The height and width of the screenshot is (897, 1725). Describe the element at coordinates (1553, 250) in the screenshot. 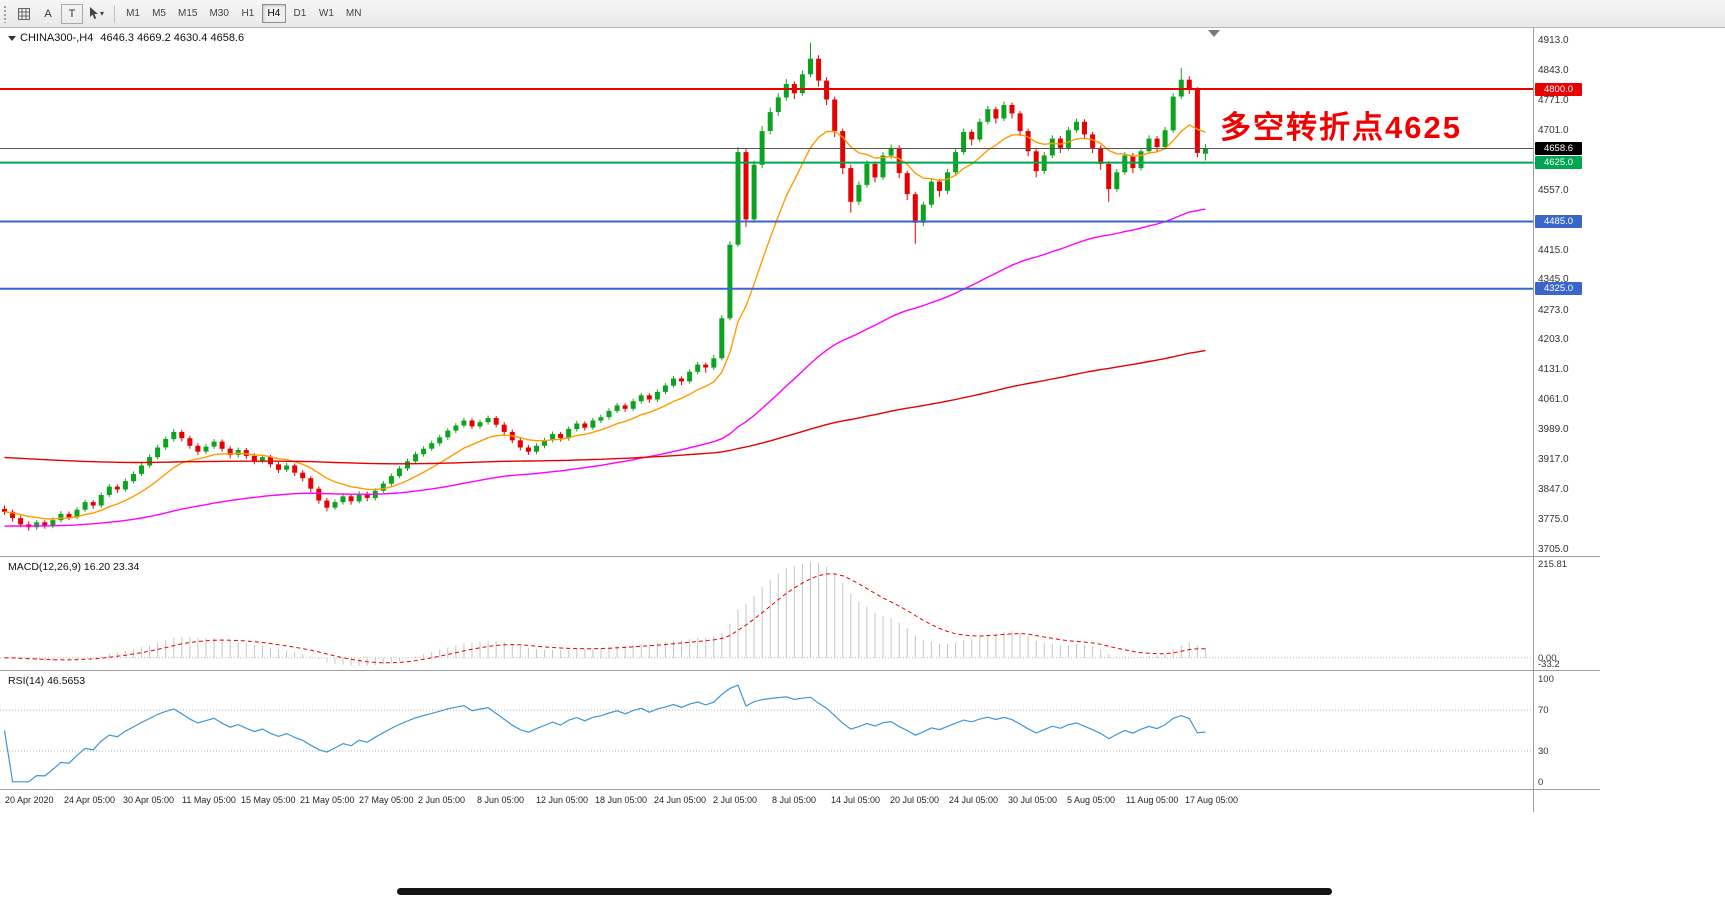

I see `price-tick: 4415.0` at that location.